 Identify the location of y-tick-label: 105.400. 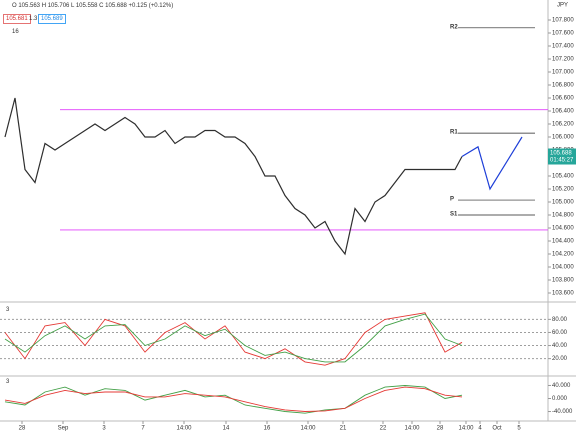
(563, 177).